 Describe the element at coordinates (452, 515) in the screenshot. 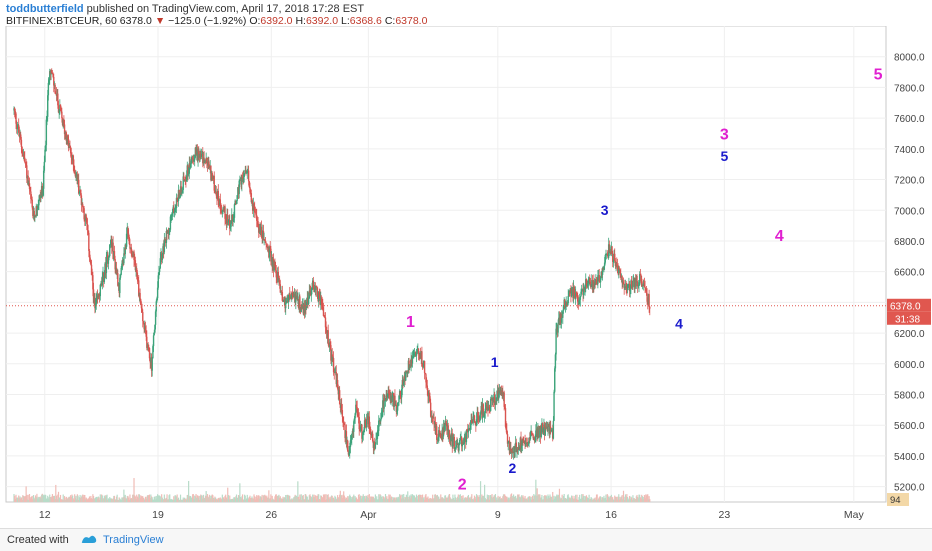

I see `time-axis: 12 19 26 Apr 9 16 23 May` at that location.